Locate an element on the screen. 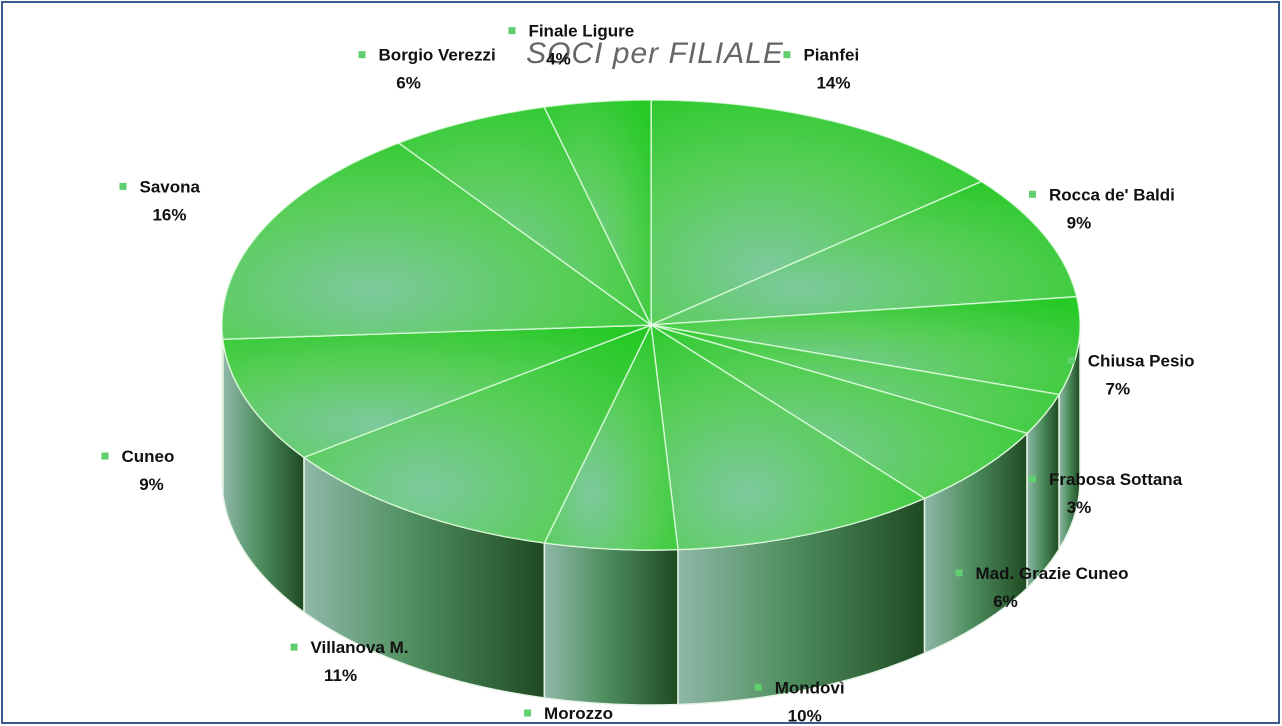 The width and height of the screenshot is (1282, 726). category-label: Morozzo is located at coordinates (578, 713).